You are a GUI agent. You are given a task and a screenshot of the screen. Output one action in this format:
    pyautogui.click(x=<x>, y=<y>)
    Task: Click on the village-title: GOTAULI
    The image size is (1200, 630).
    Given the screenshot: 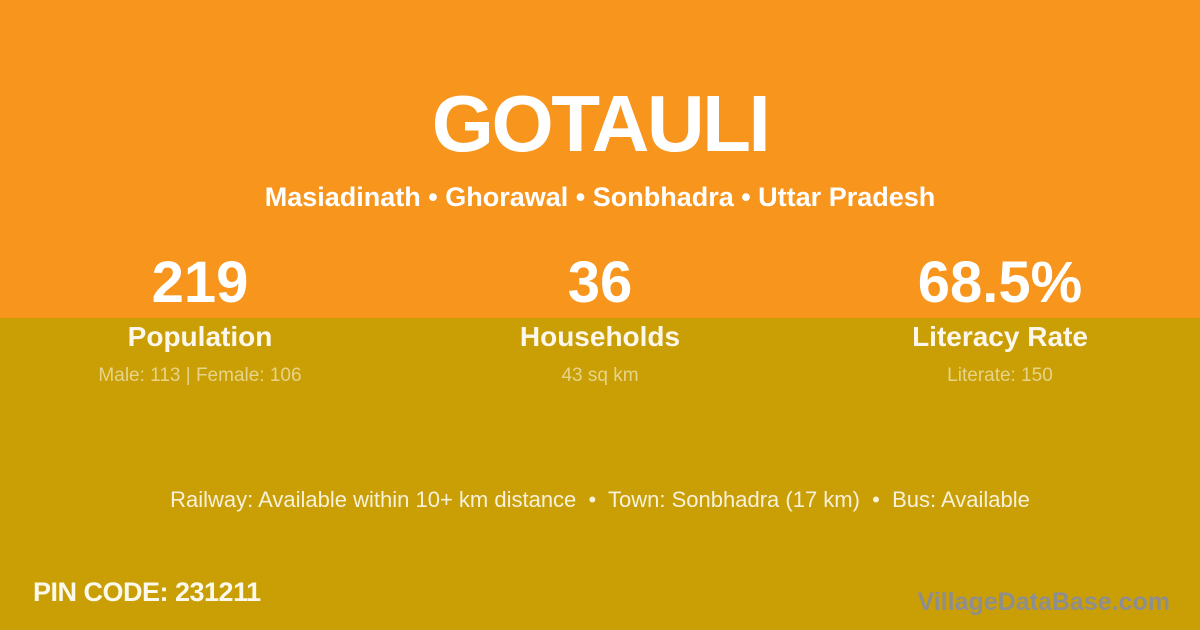 What is the action you would take?
    pyautogui.click(x=601, y=123)
    